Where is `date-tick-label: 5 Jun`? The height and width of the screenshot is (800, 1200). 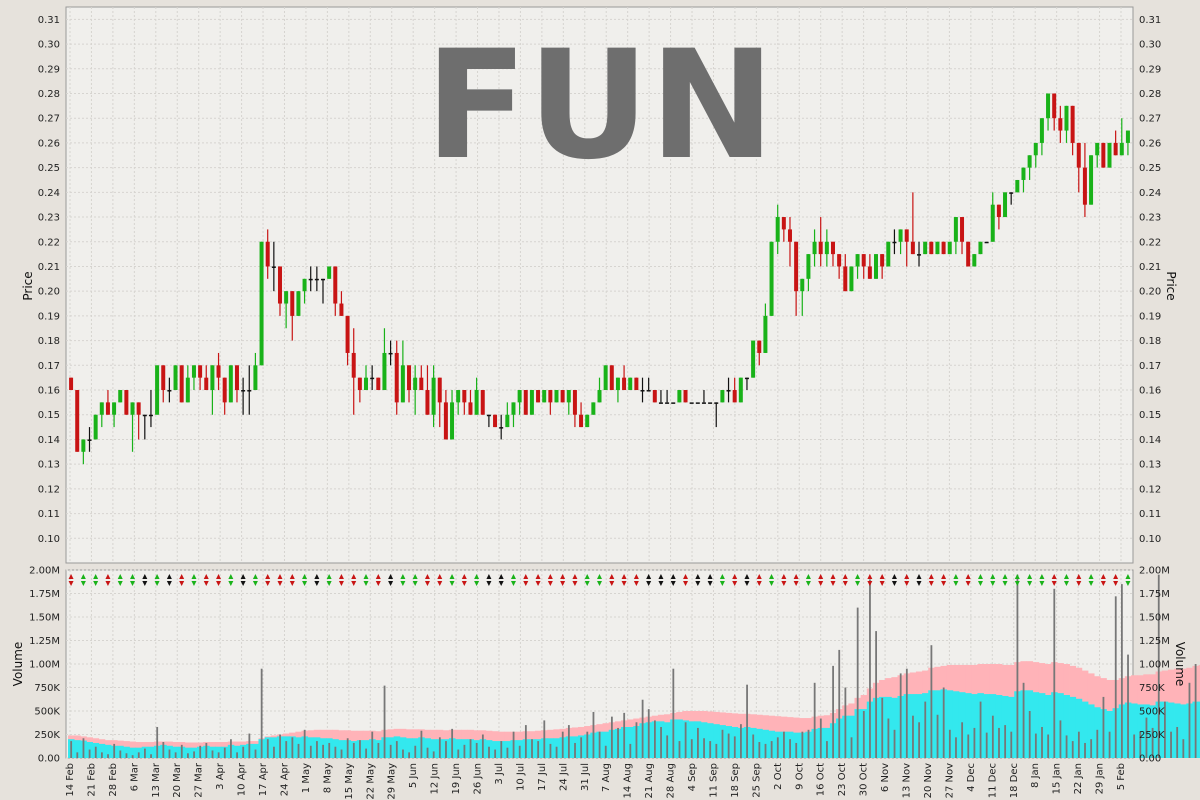 date-tick-label: 5 Jun is located at coordinates (413, 775).